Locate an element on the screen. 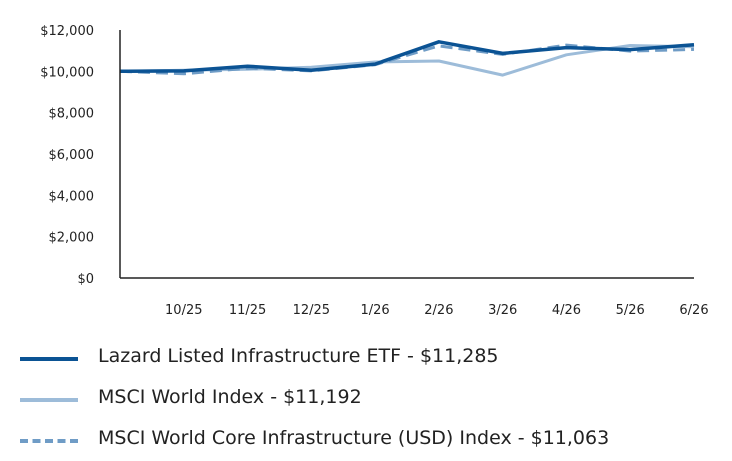 The width and height of the screenshot is (732, 461). x-tick-label: 2/26 is located at coordinates (438, 310).